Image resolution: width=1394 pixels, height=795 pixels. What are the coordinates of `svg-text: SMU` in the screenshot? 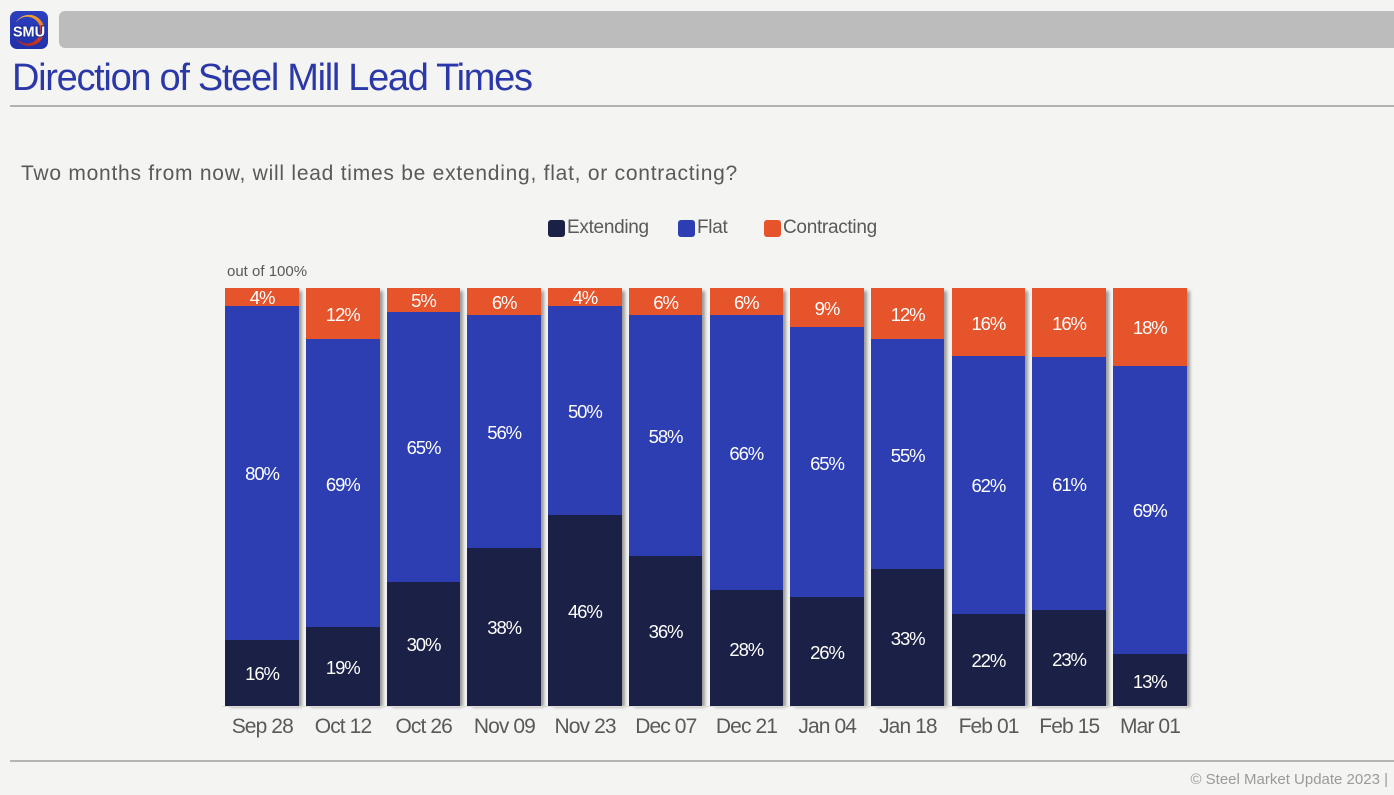 It's located at (29, 32).